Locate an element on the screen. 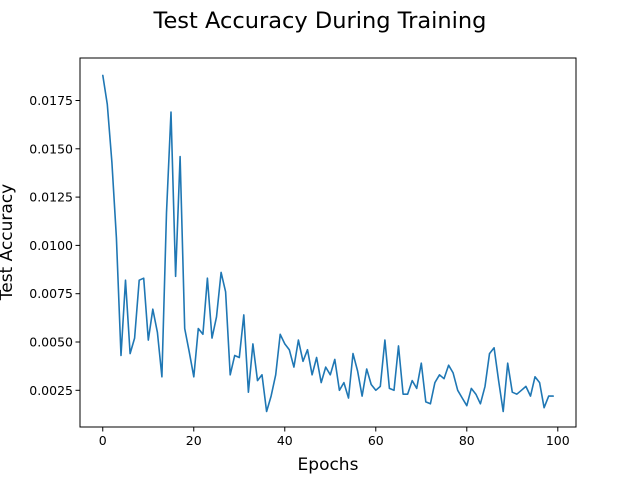 Image resolution: width=640 pixels, height=480 pixels. y-tick-label: 0.0025 is located at coordinates (51, 390).